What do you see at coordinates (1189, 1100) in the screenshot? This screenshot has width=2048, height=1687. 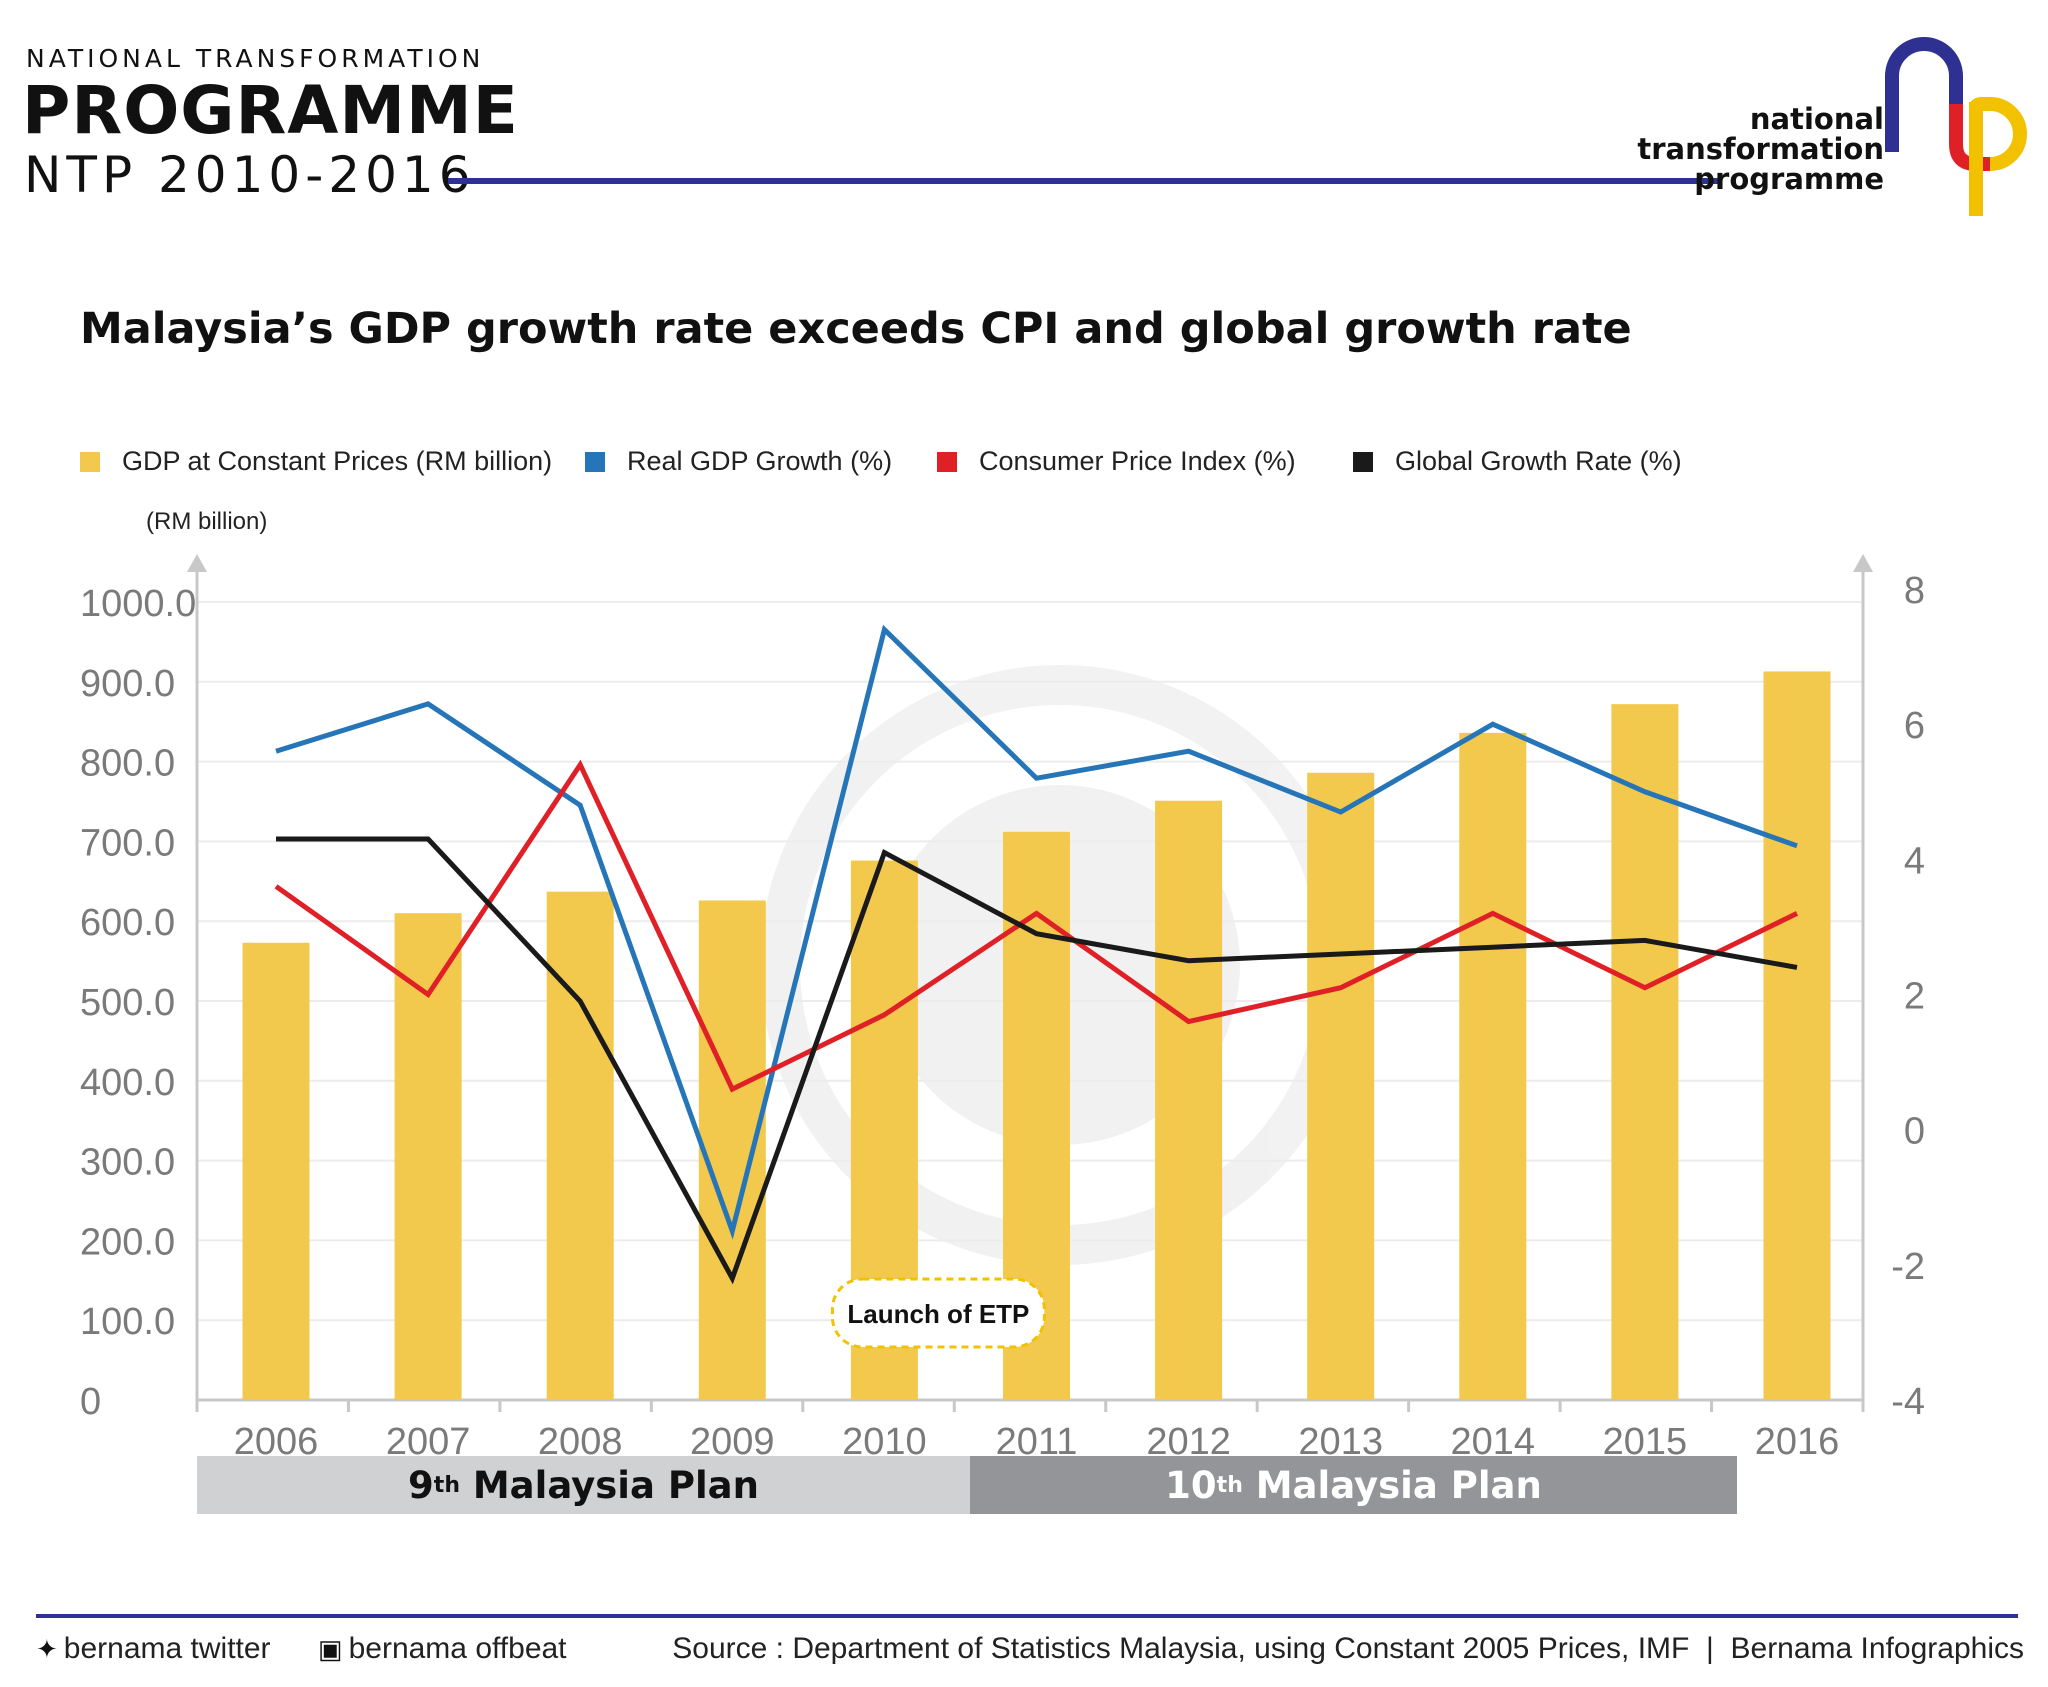 I see `gdp-bar-2012` at bounding box center [1189, 1100].